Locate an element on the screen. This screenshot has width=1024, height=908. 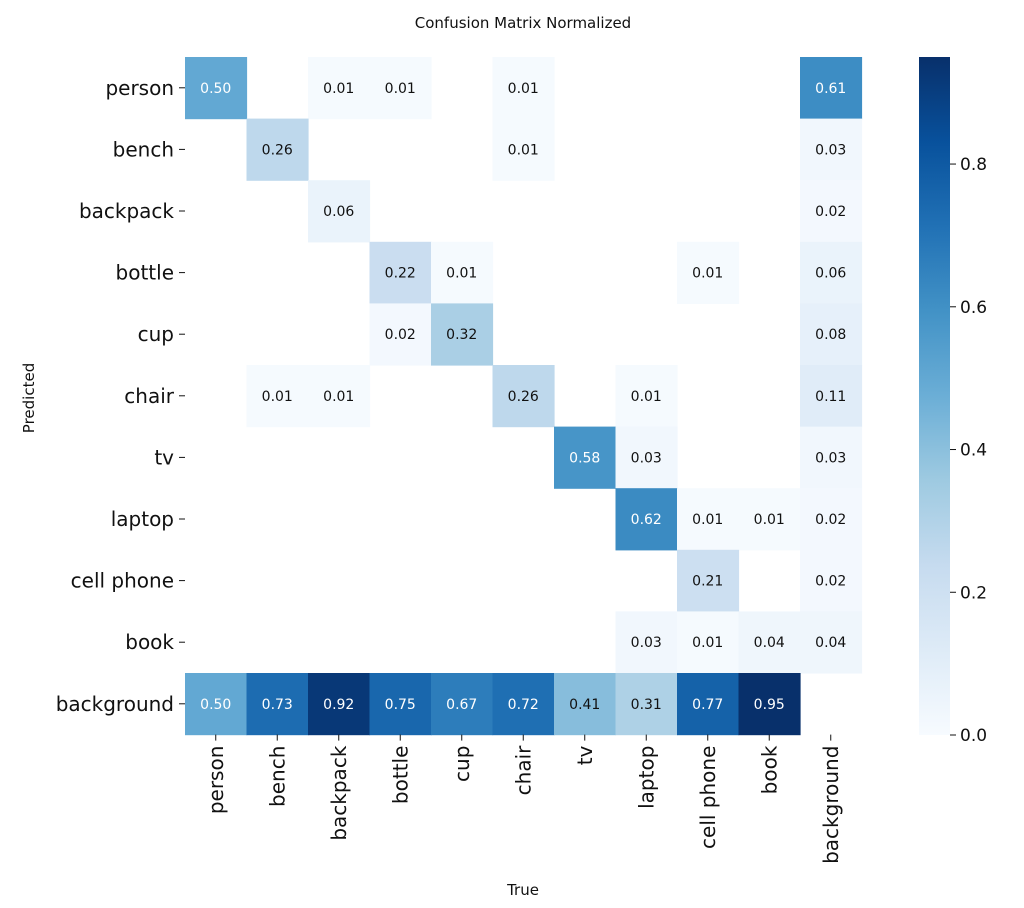
x-tick-label: cell phone is located at coordinates (708, 797).